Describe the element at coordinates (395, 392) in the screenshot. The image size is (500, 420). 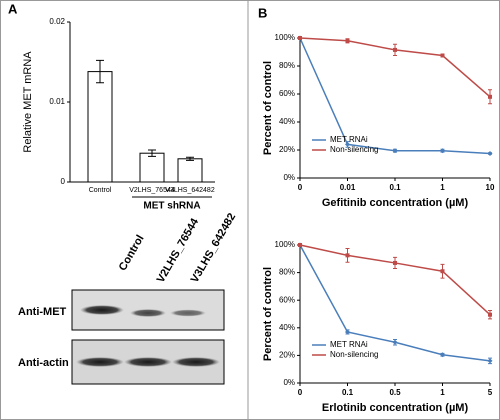
I see `x-tick-label: 0.5` at that location.